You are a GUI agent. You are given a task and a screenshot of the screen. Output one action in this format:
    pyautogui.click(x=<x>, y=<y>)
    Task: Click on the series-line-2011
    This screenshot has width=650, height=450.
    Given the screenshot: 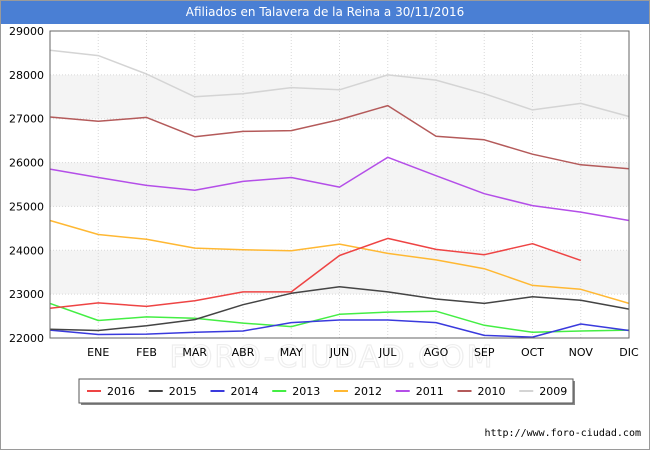 What is the action you would take?
    pyautogui.click(x=339, y=189)
    